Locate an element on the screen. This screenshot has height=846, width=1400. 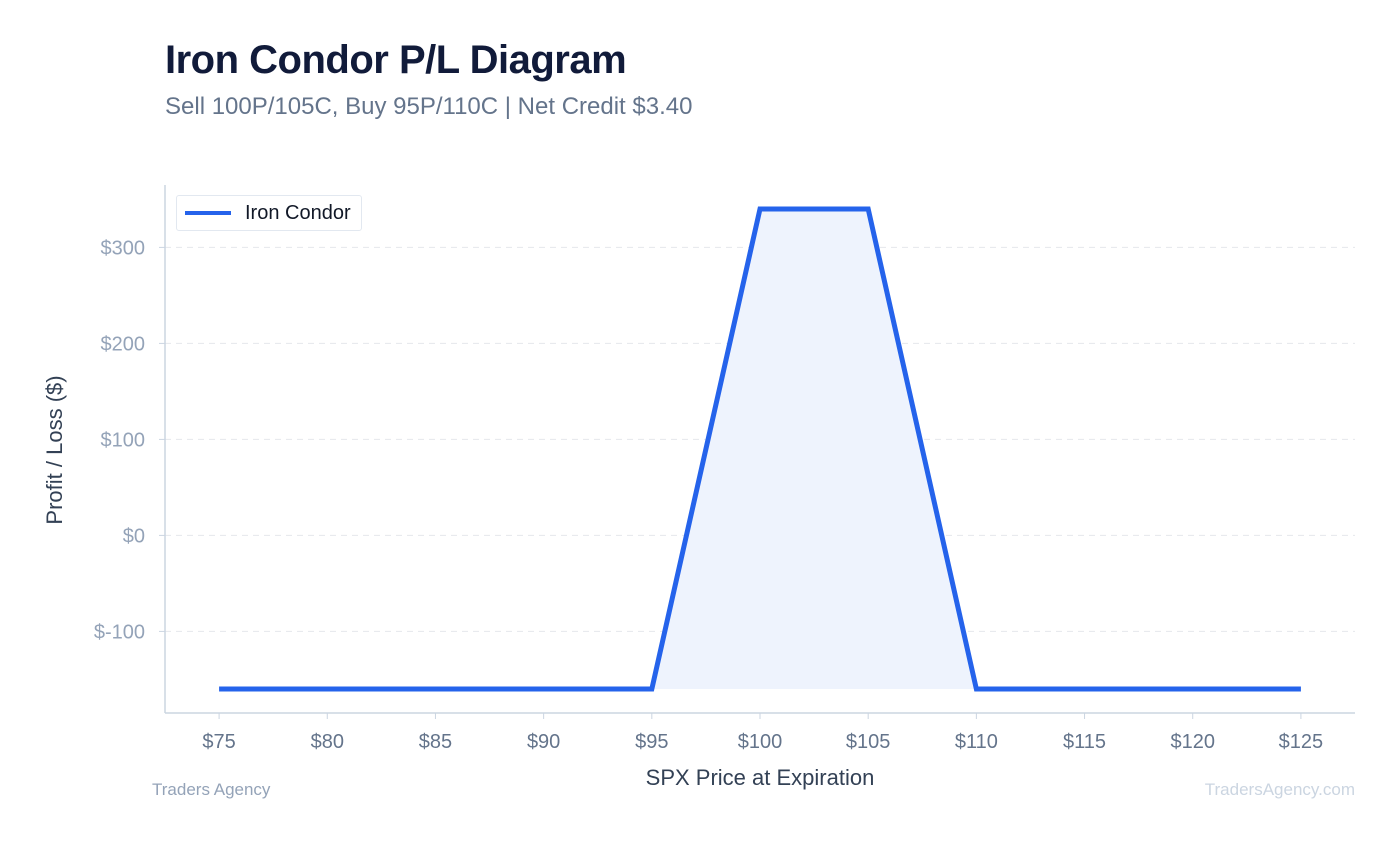
y-tick-label: $200 is located at coordinates (123, 344).